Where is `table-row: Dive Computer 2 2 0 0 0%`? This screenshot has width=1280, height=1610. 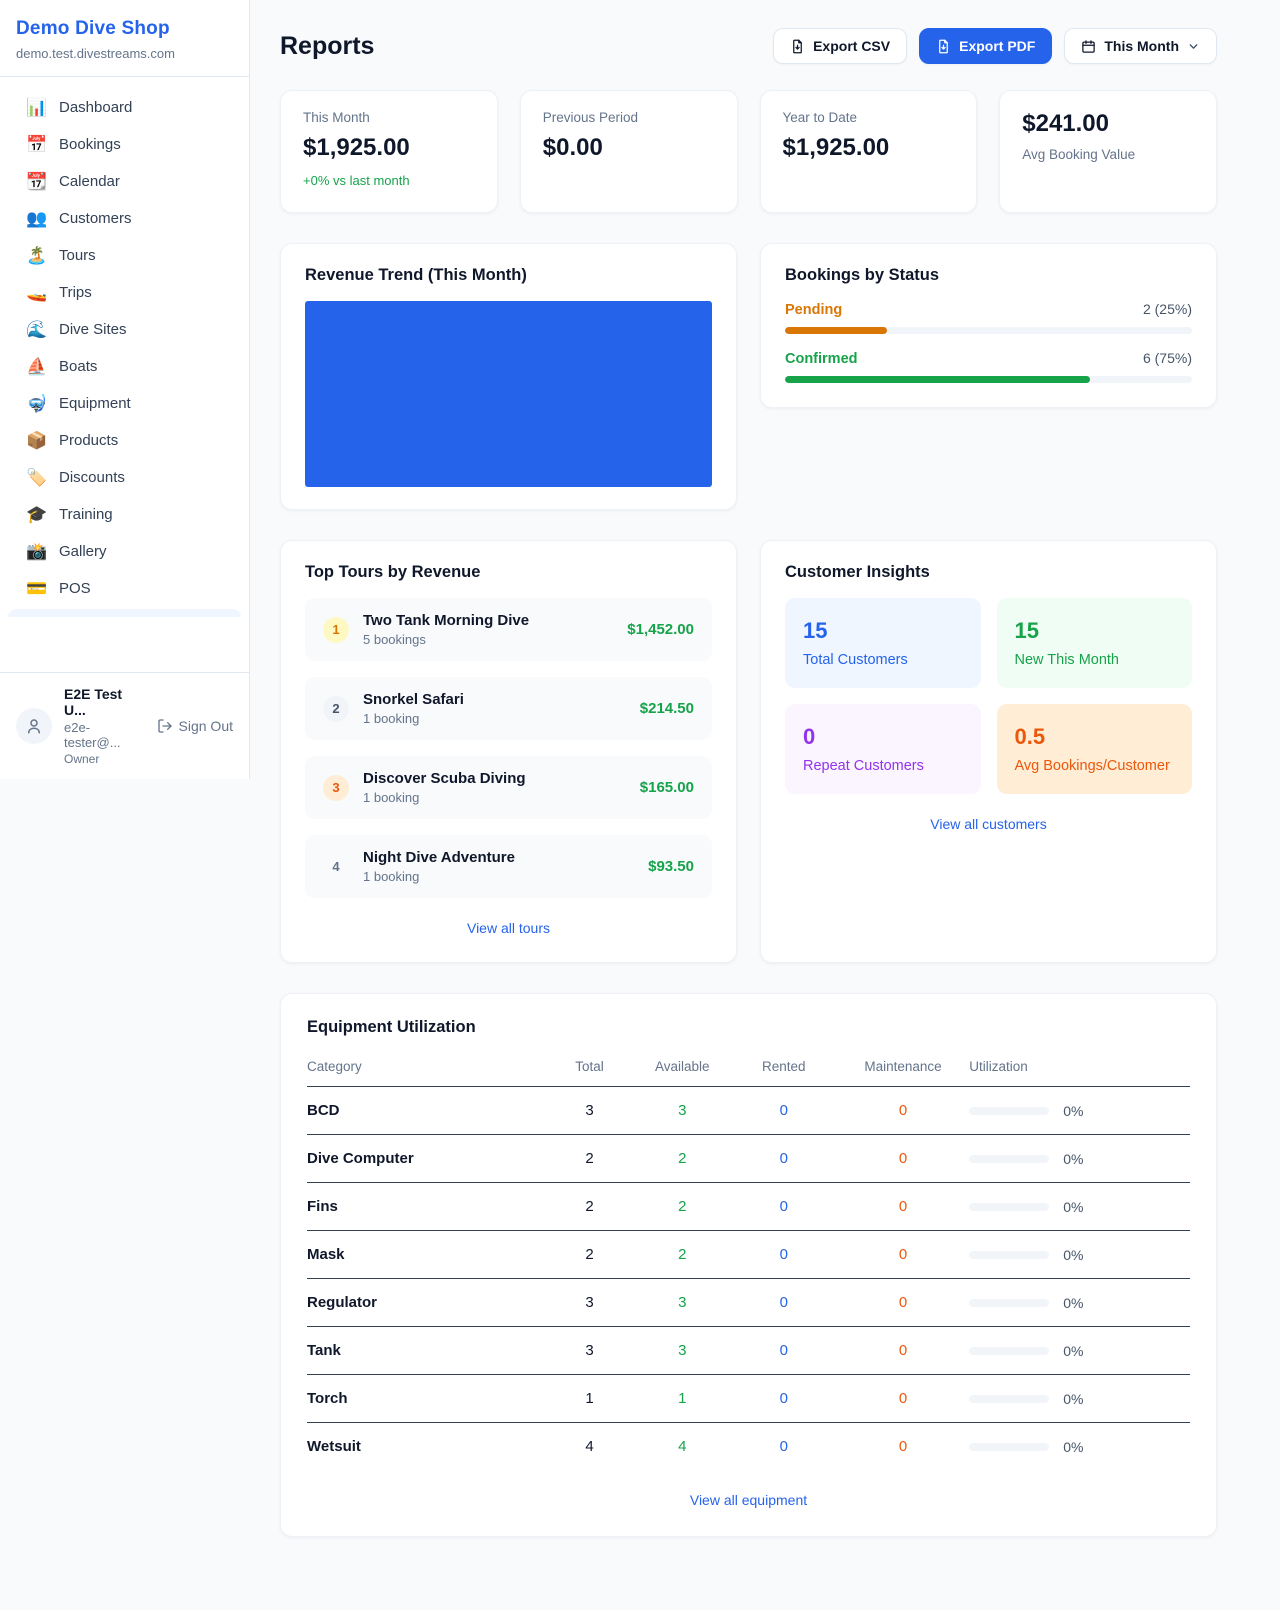
table-row: Dive Computer 2 2 0 0 0% is located at coordinates (748, 1158).